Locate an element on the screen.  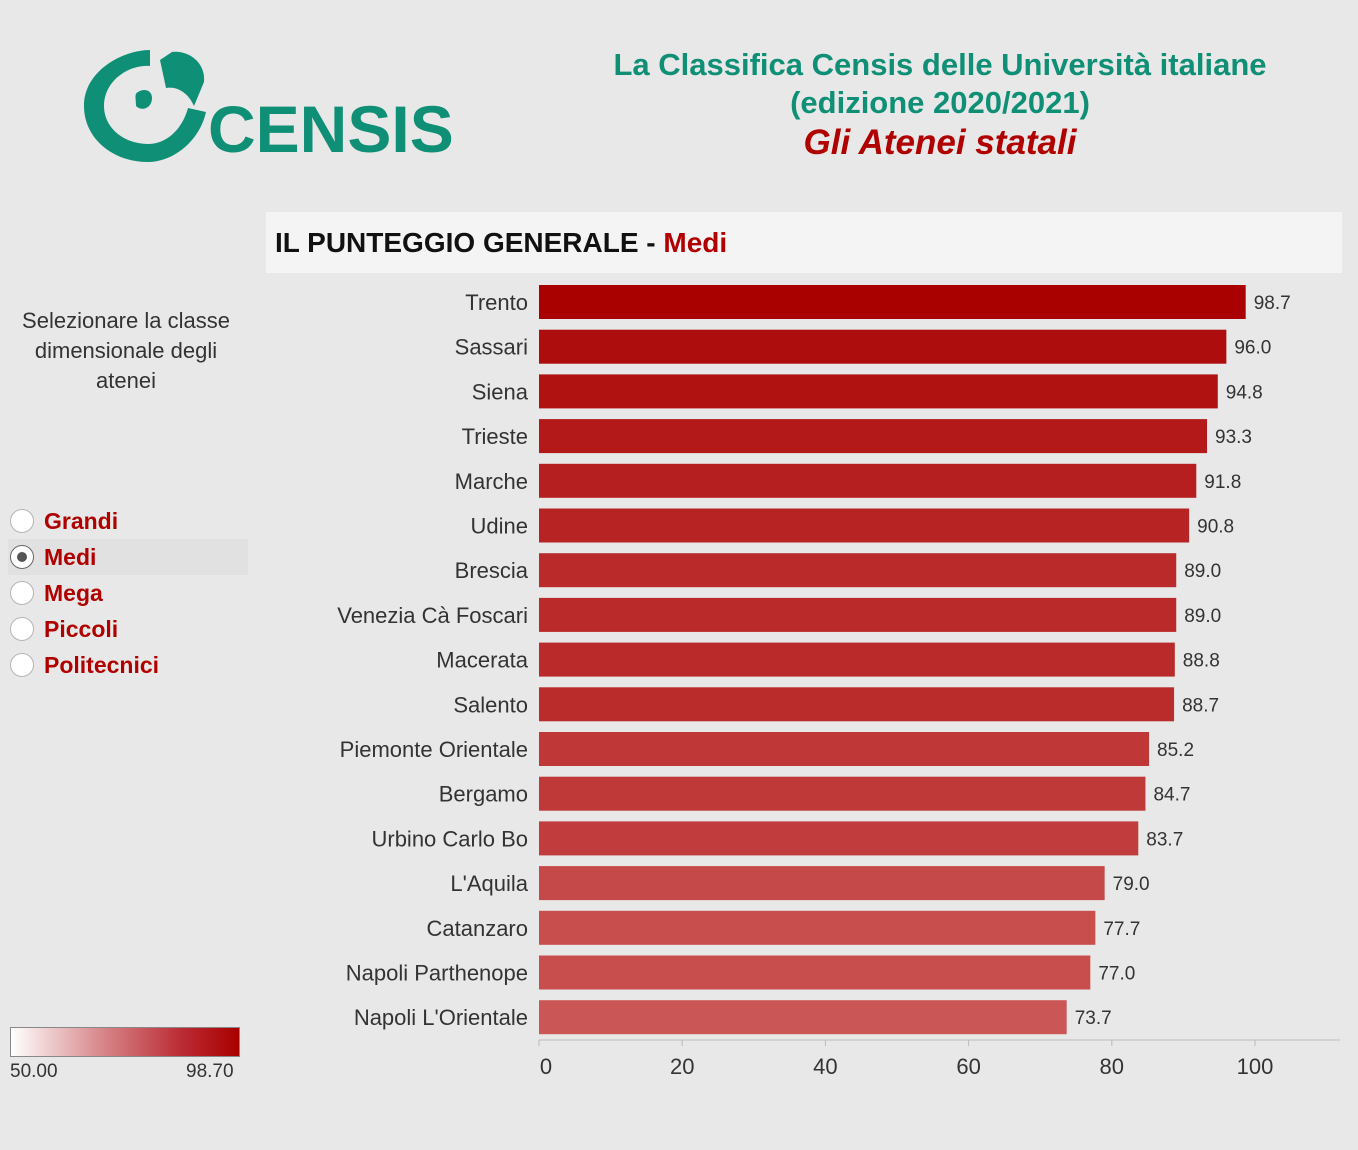
radio-option-medi: Medi is located at coordinates (128, 557).